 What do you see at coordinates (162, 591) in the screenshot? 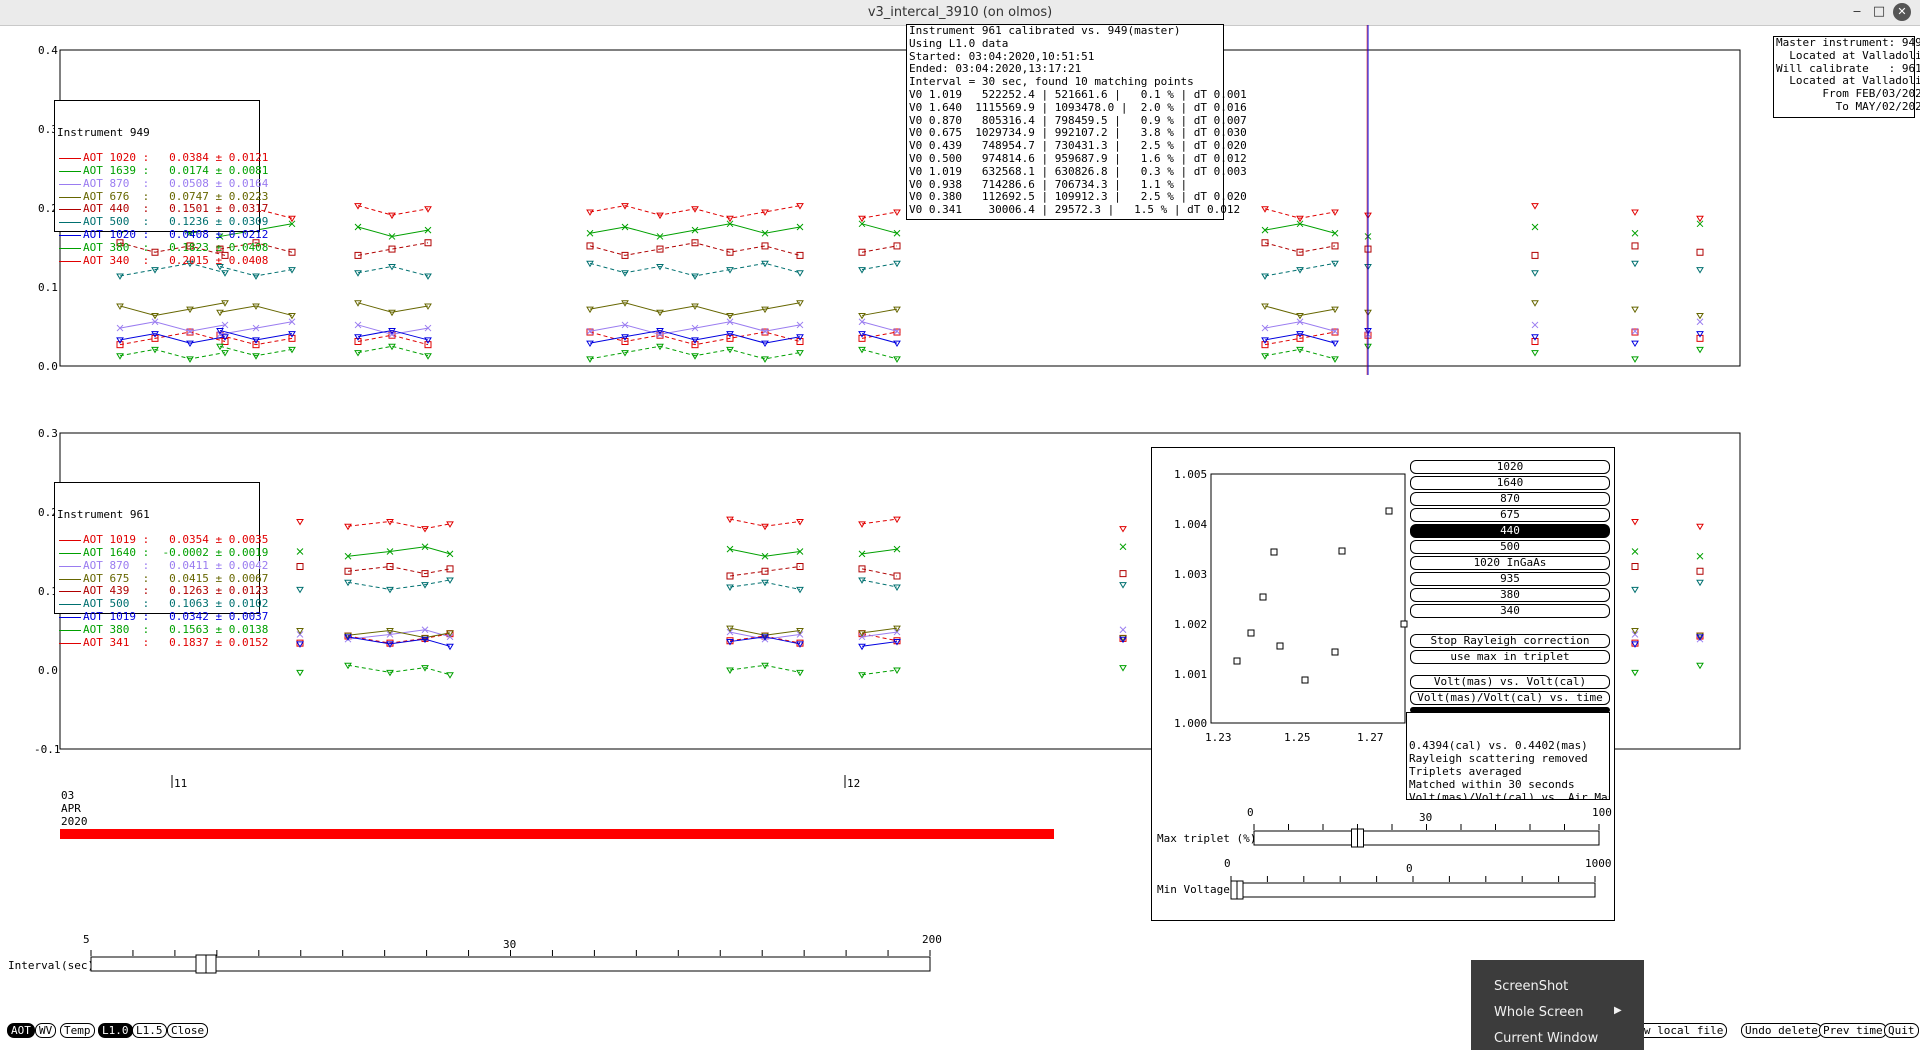
I see `legend-entry: AOT 439 : 0.1263 ± 0.0123` at bounding box center [162, 591].